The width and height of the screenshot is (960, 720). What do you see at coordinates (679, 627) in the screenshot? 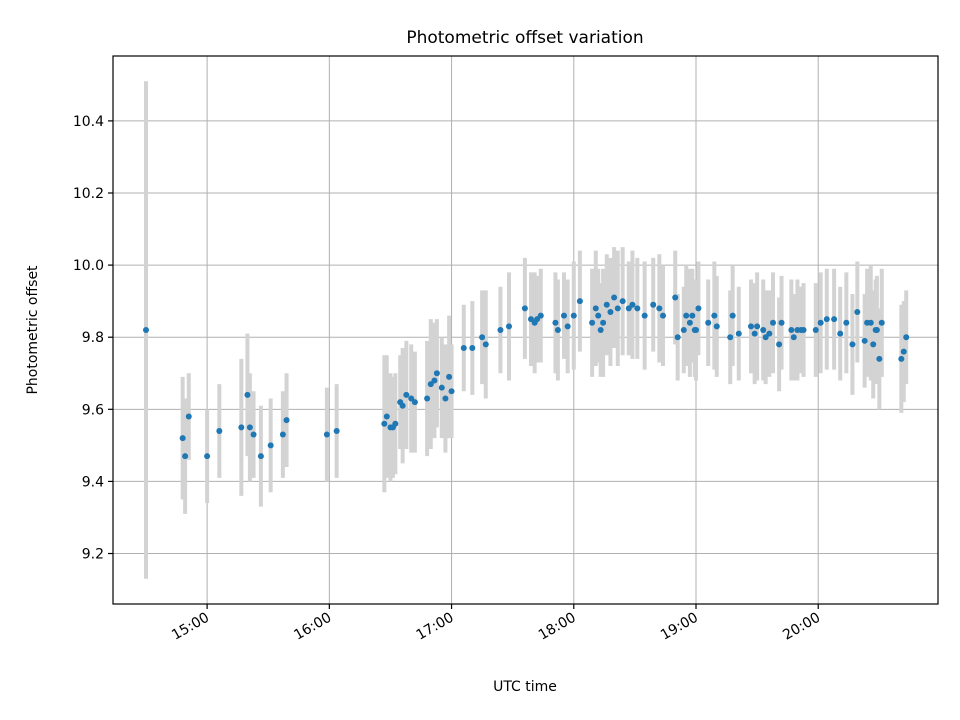
I see `x-tick-label: 19:00` at bounding box center [679, 627].